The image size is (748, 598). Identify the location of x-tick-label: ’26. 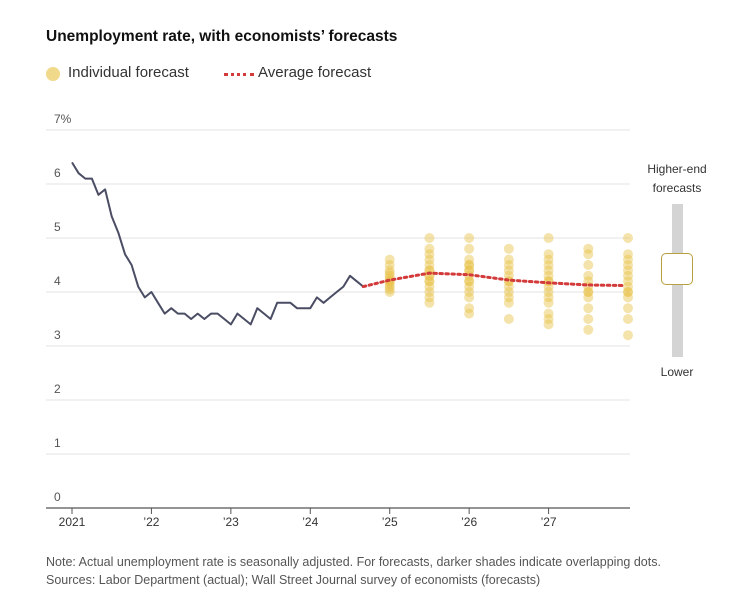
(469, 522).